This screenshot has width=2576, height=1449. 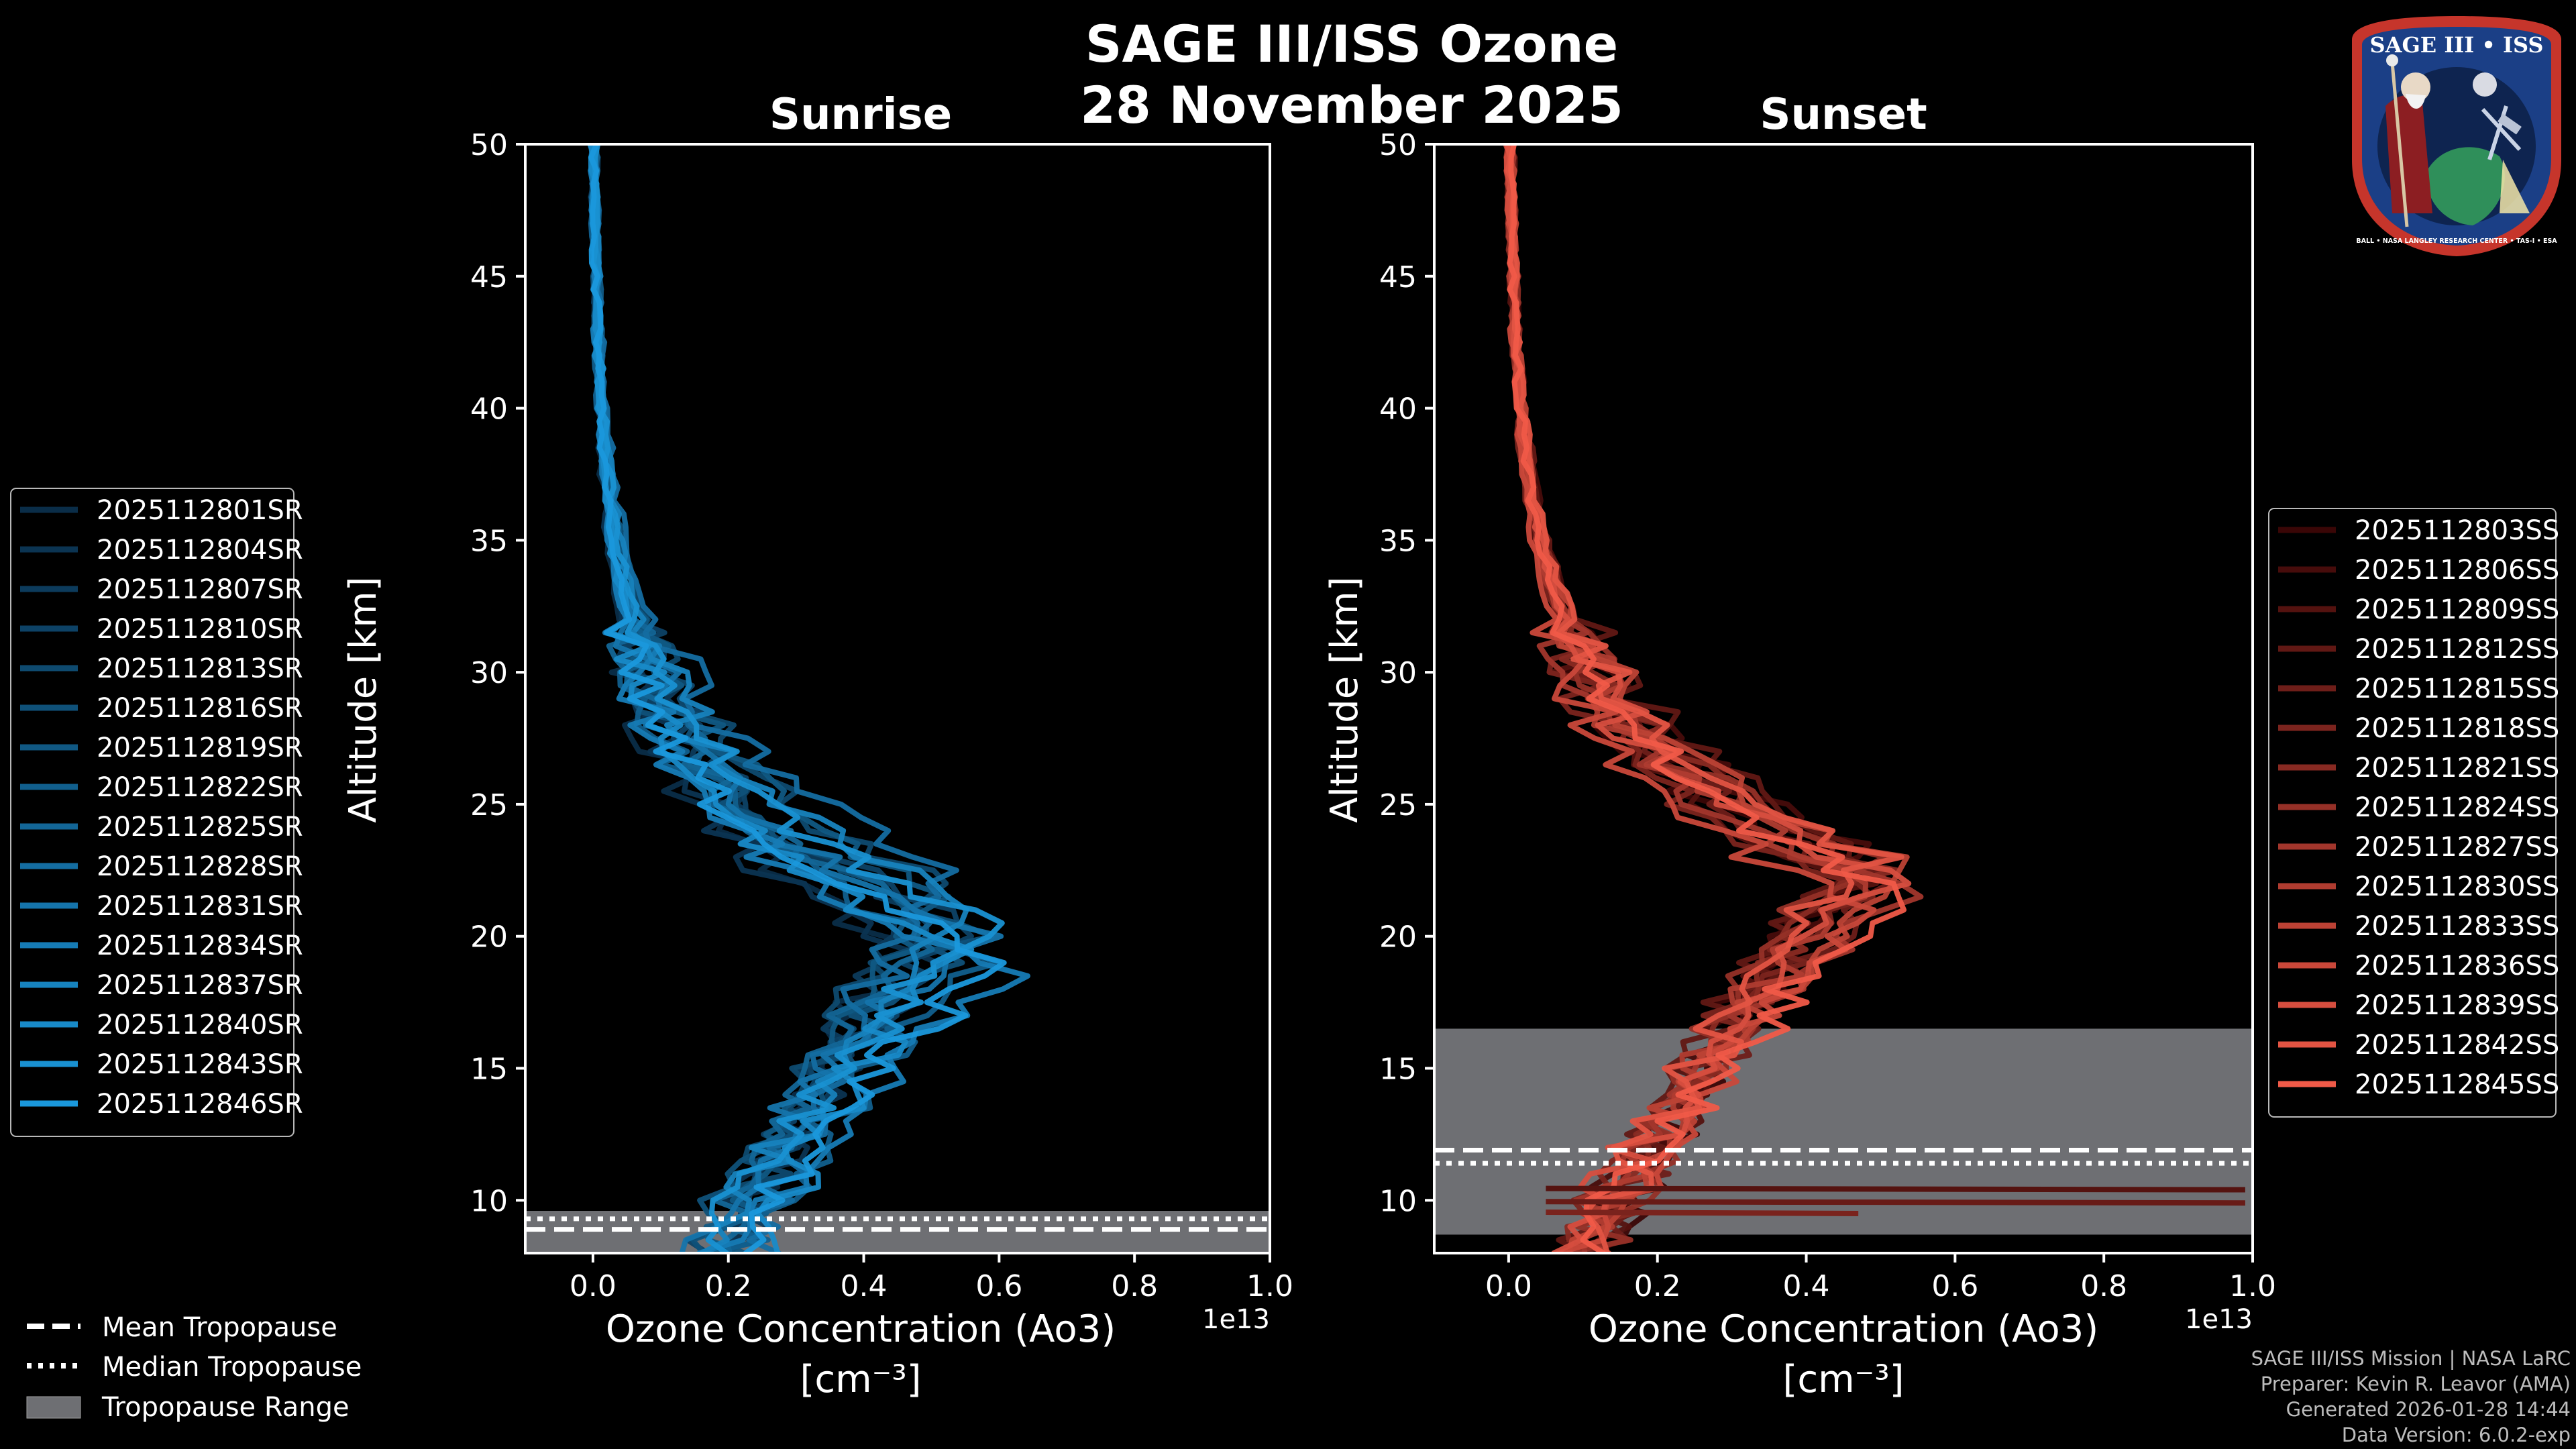 I want to click on legend-entry-label: 2025112828SR, so click(x=200, y=866).